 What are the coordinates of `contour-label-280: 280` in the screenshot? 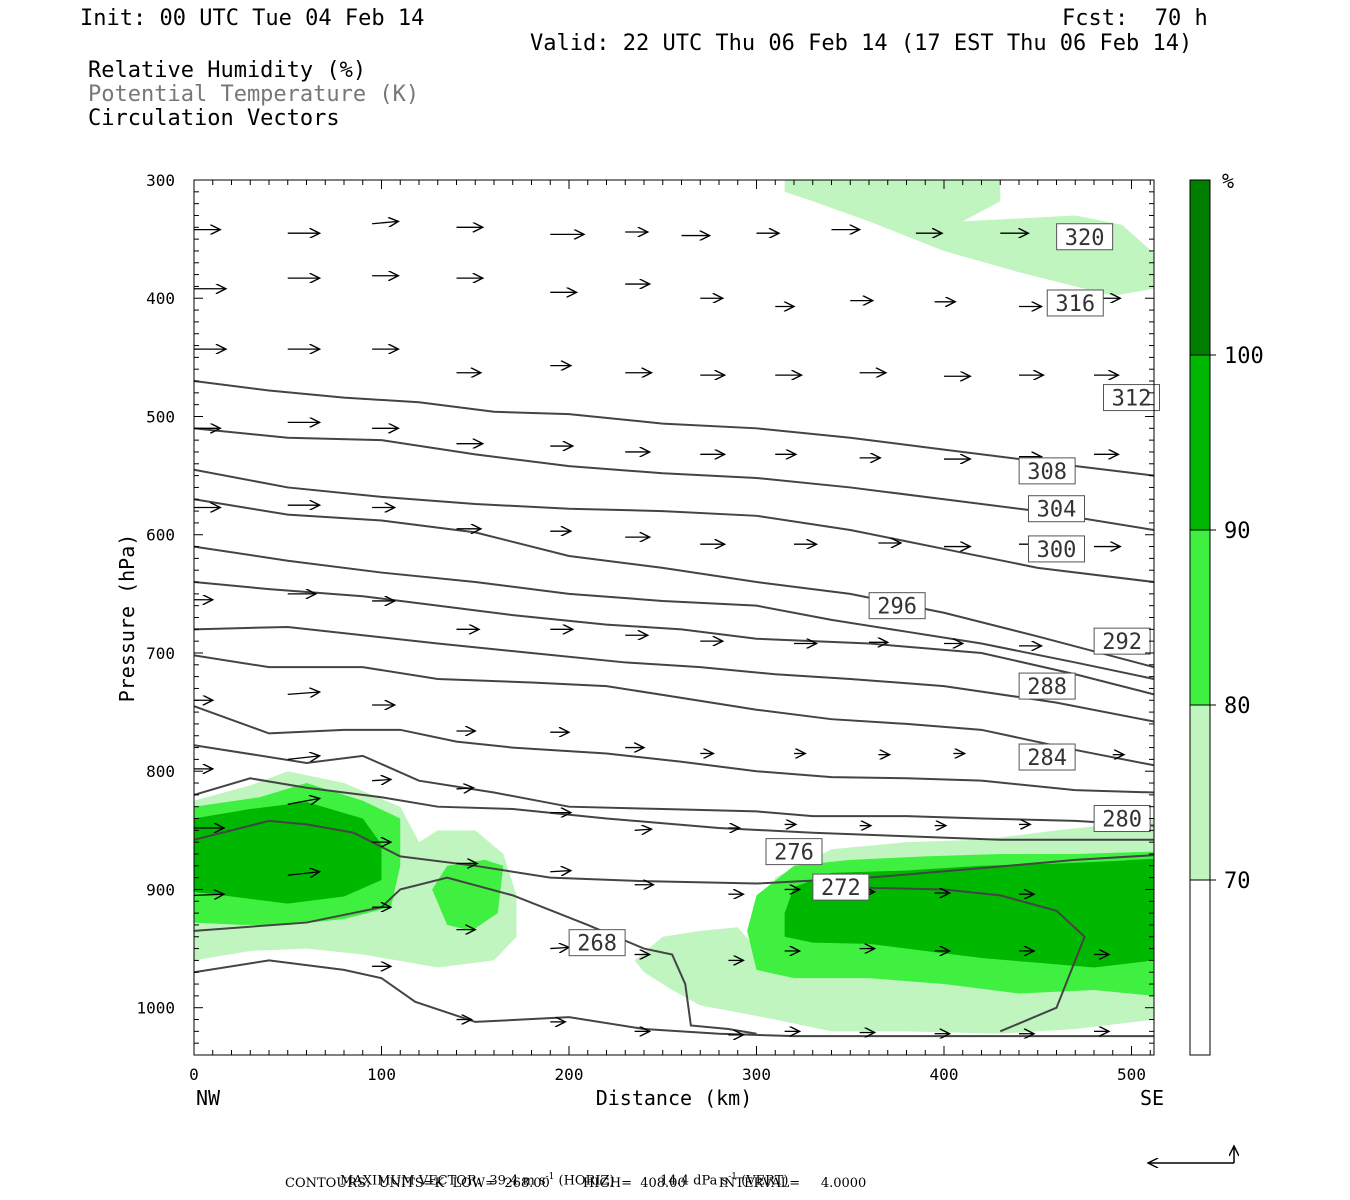 It's located at (1122, 820).